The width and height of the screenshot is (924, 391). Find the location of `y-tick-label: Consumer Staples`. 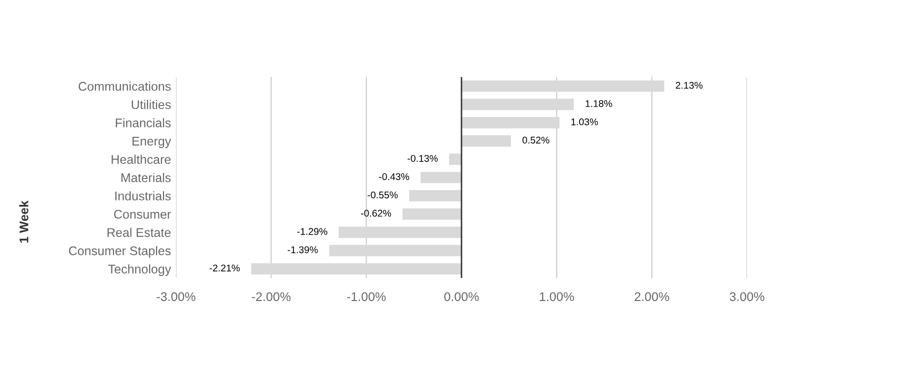

y-tick-label: Consumer Staples is located at coordinates (119, 252).